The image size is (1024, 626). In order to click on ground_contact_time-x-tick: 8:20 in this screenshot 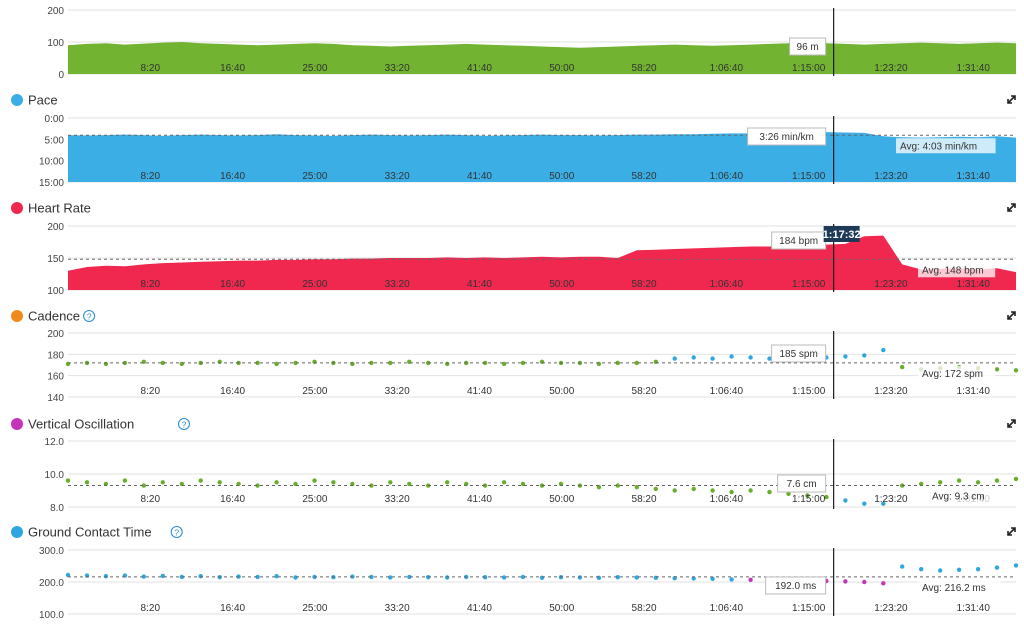, I will do `click(151, 608)`.